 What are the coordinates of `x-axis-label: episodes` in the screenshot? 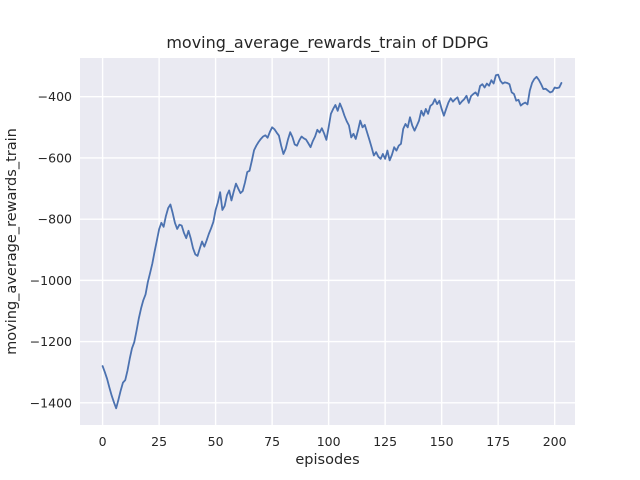 It's located at (327, 460).